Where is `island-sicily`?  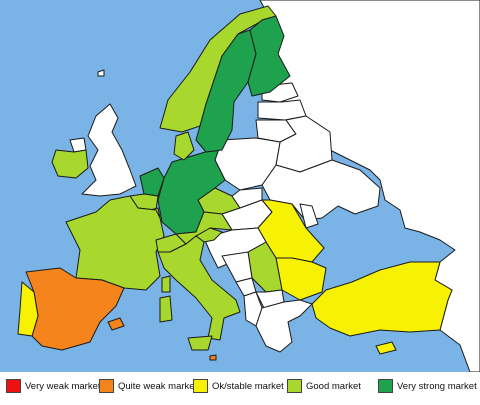
island-sicily is located at coordinates (200, 343).